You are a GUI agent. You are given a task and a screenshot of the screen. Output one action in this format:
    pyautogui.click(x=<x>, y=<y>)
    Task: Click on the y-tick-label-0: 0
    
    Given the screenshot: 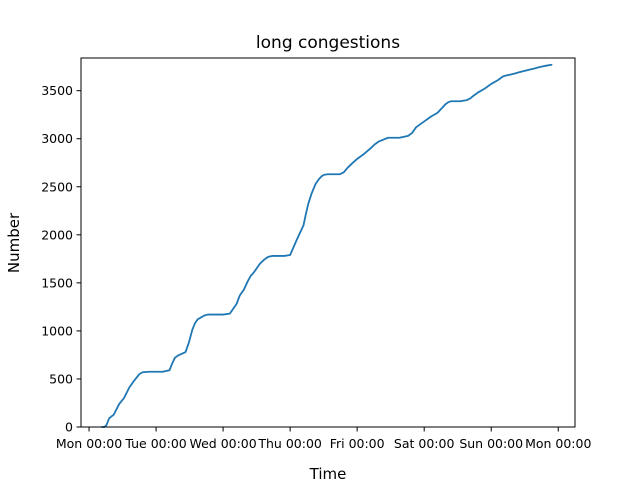 What is the action you would take?
    pyautogui.click(x=69, y=427)
    